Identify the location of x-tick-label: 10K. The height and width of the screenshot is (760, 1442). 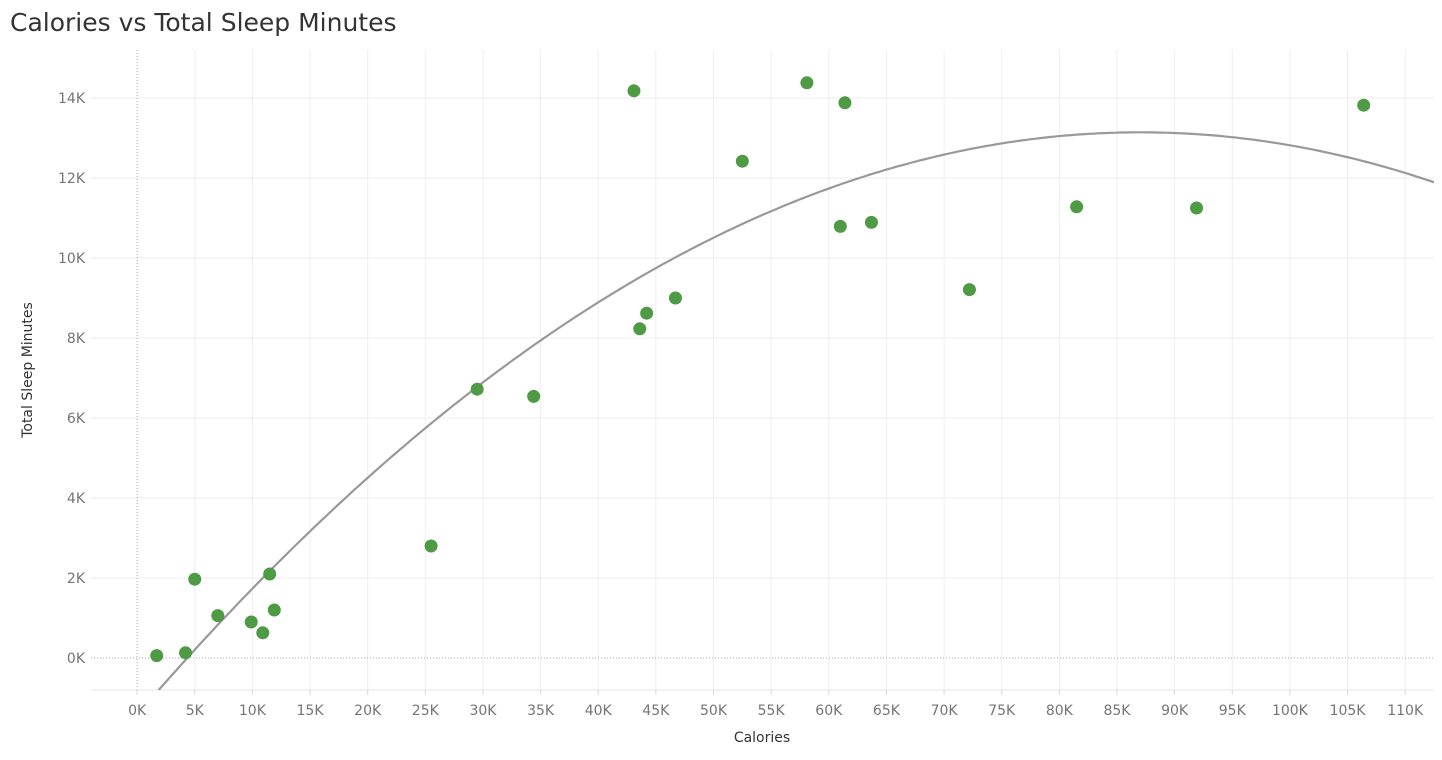
(253, 711).